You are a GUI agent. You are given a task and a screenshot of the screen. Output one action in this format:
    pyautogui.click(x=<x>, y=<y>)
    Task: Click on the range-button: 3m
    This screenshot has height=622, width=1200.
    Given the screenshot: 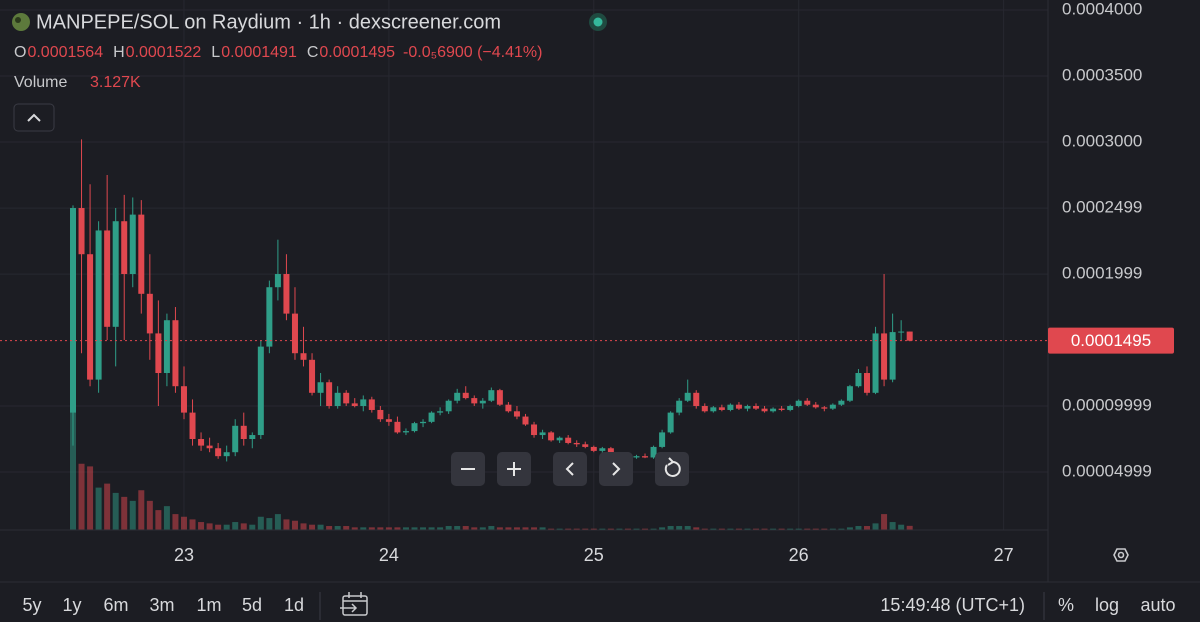 What is the action you would take?
    pyautogui.click(x=161, y=605)
    